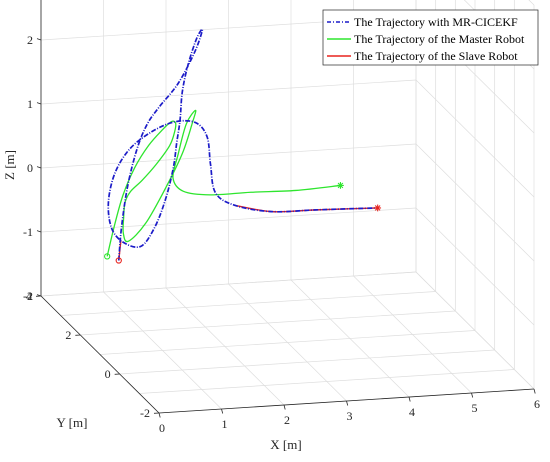 The height and width of the screenshot is (462, 550). I want to click on x-tick-label: 1, so click(225, 424).